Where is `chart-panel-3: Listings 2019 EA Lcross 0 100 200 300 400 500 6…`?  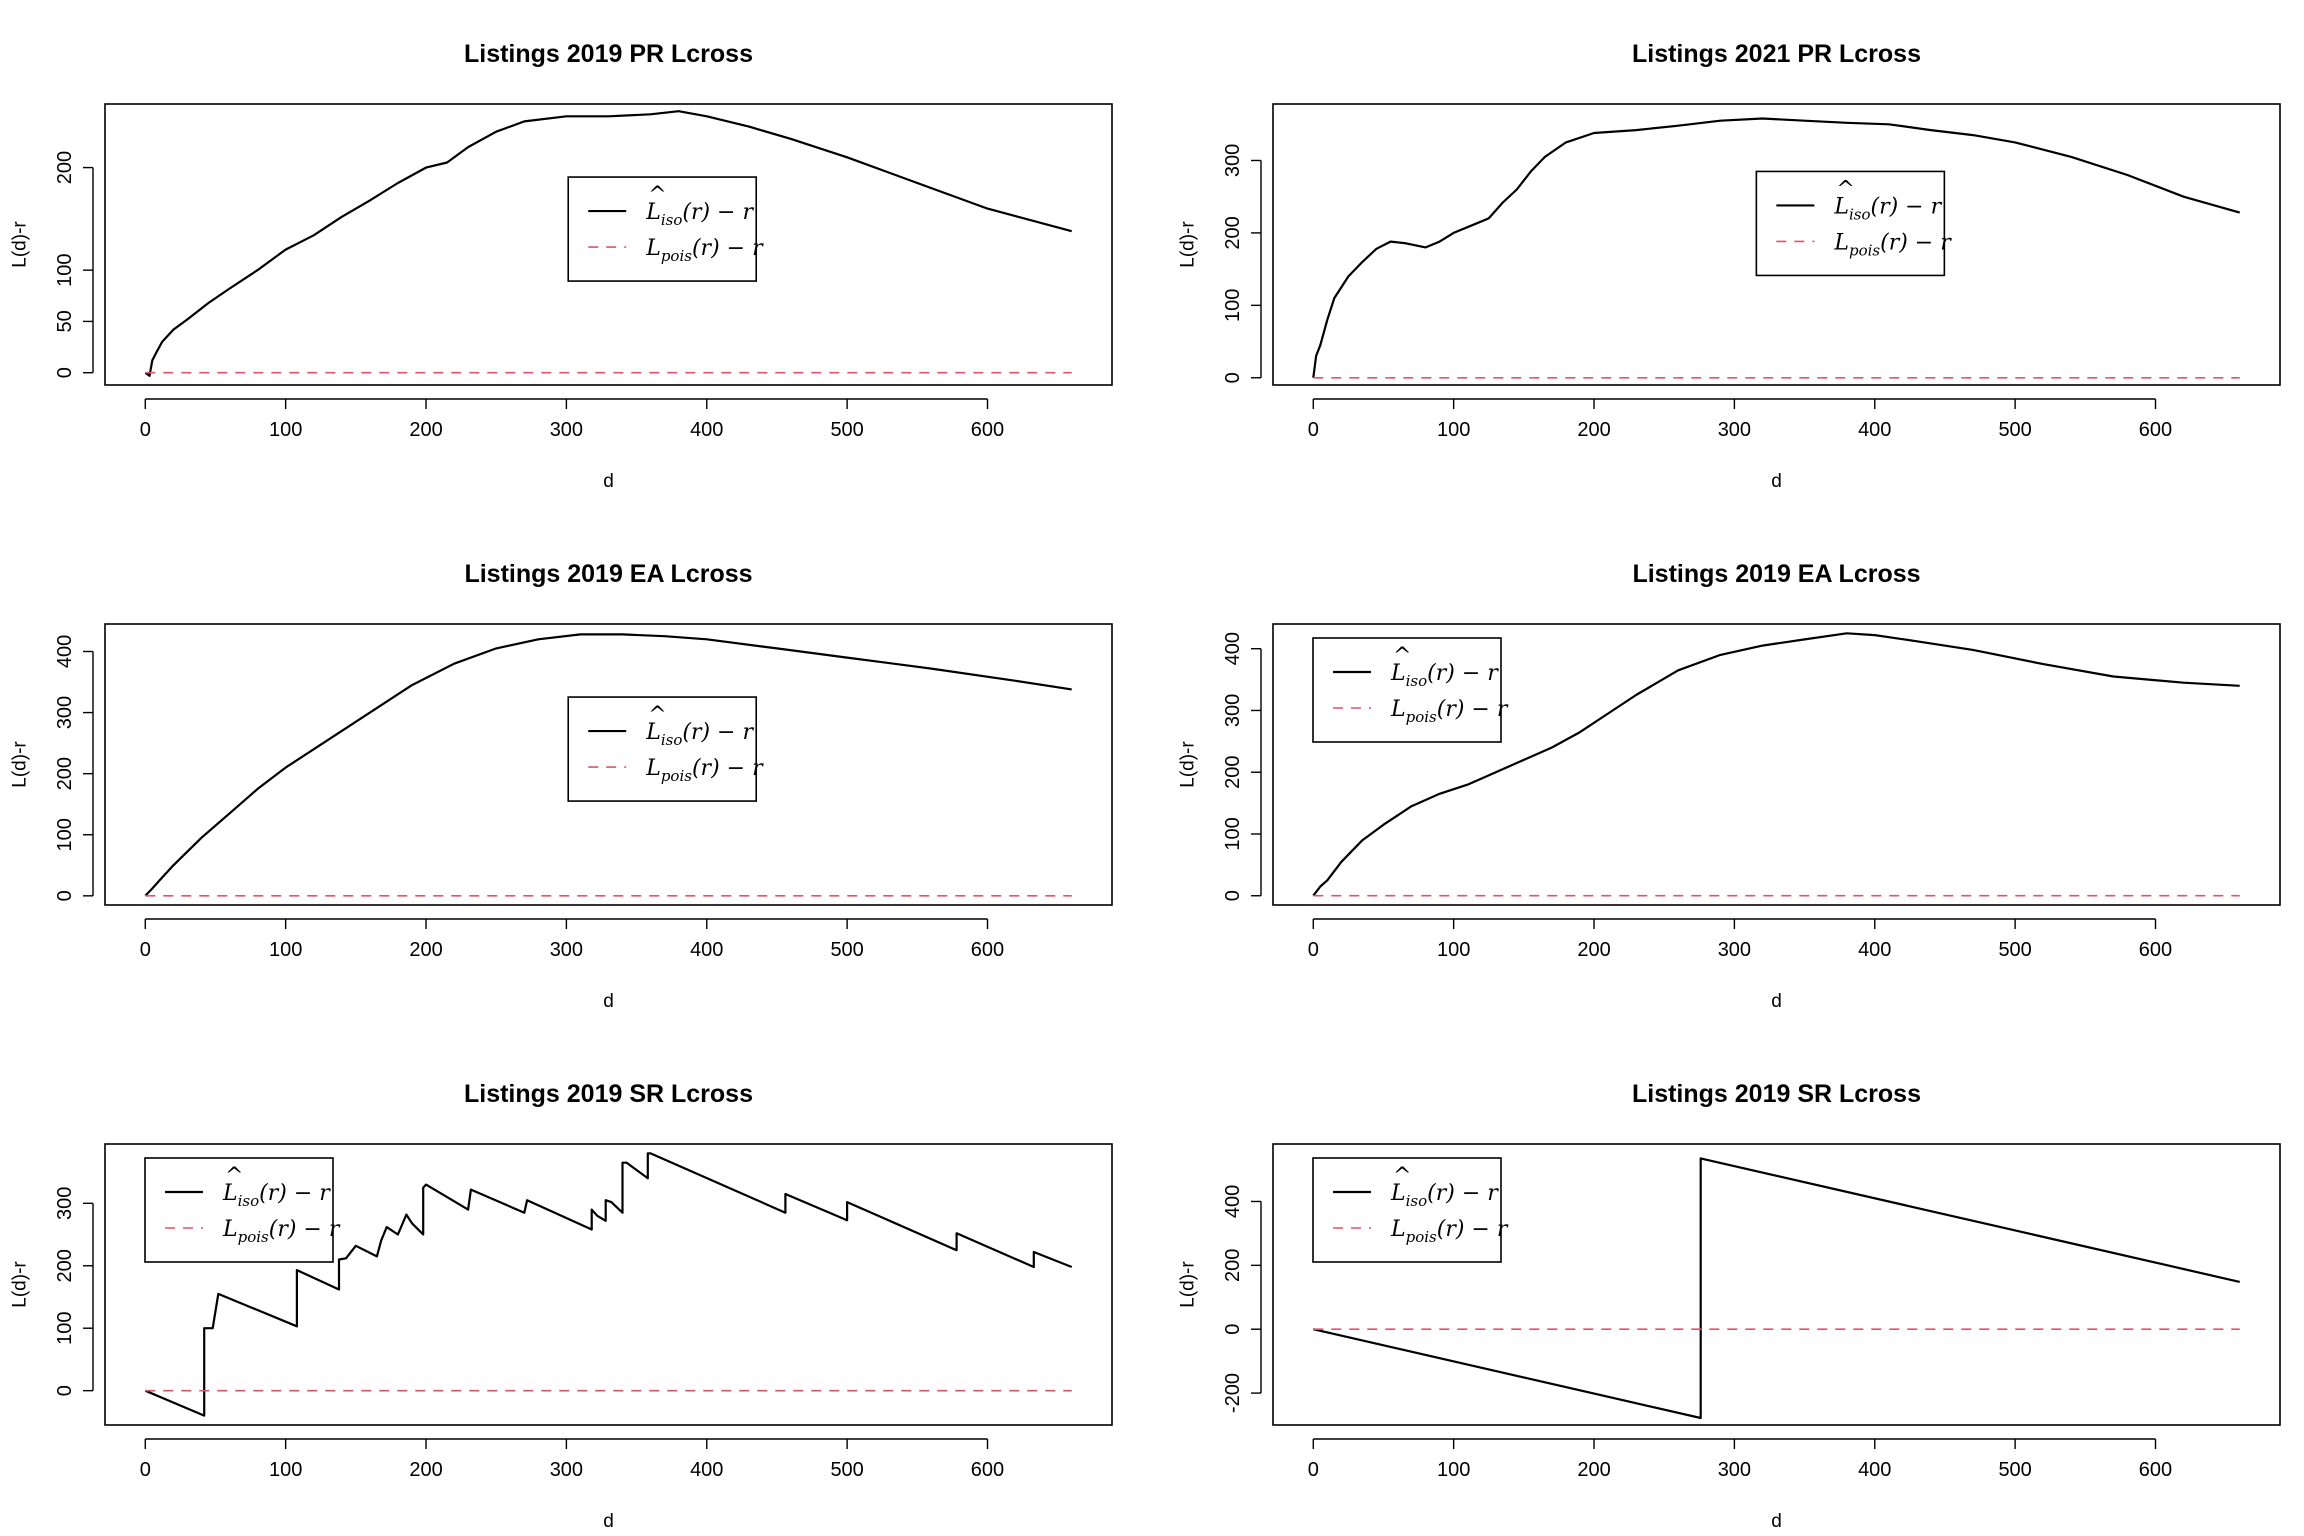
chart-panel-3: Listings 2019 EA Lcross 0 100 200 300 400 500 6… is located at coordinates (561, 786).